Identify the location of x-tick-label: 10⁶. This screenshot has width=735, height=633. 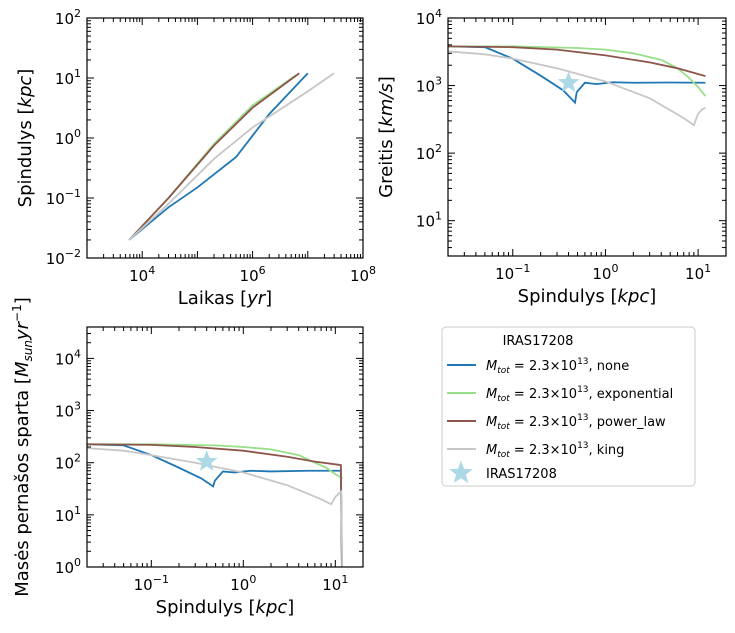
(253, 274).